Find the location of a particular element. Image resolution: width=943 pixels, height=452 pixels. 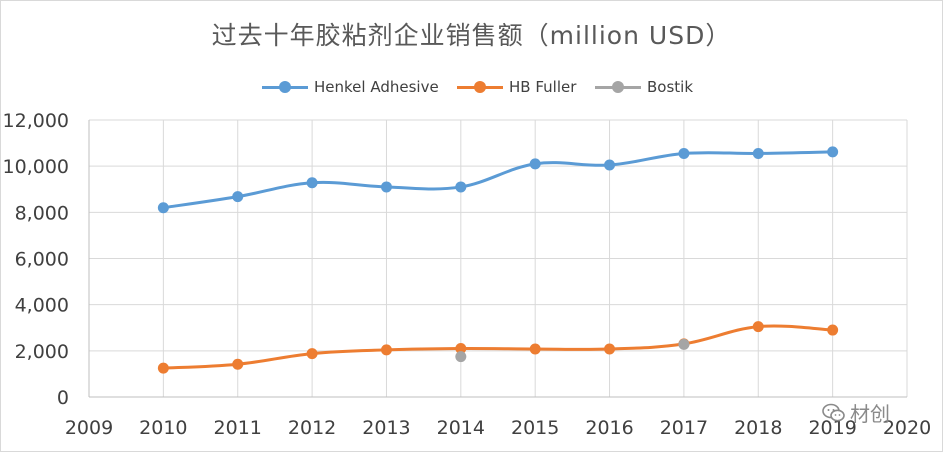

y-tick-label: 6,000 is located at coordinates (42, 260).